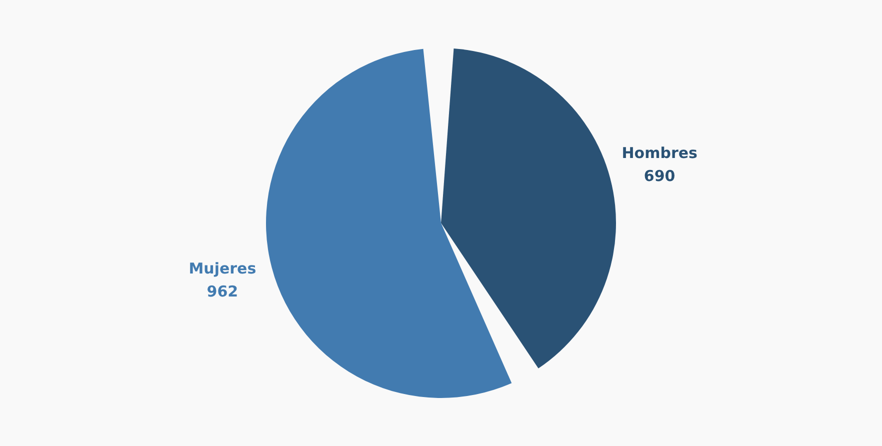  Describe the element at coordinates (222, 291) in the screenshot. I see `data-label: 962` at that location.